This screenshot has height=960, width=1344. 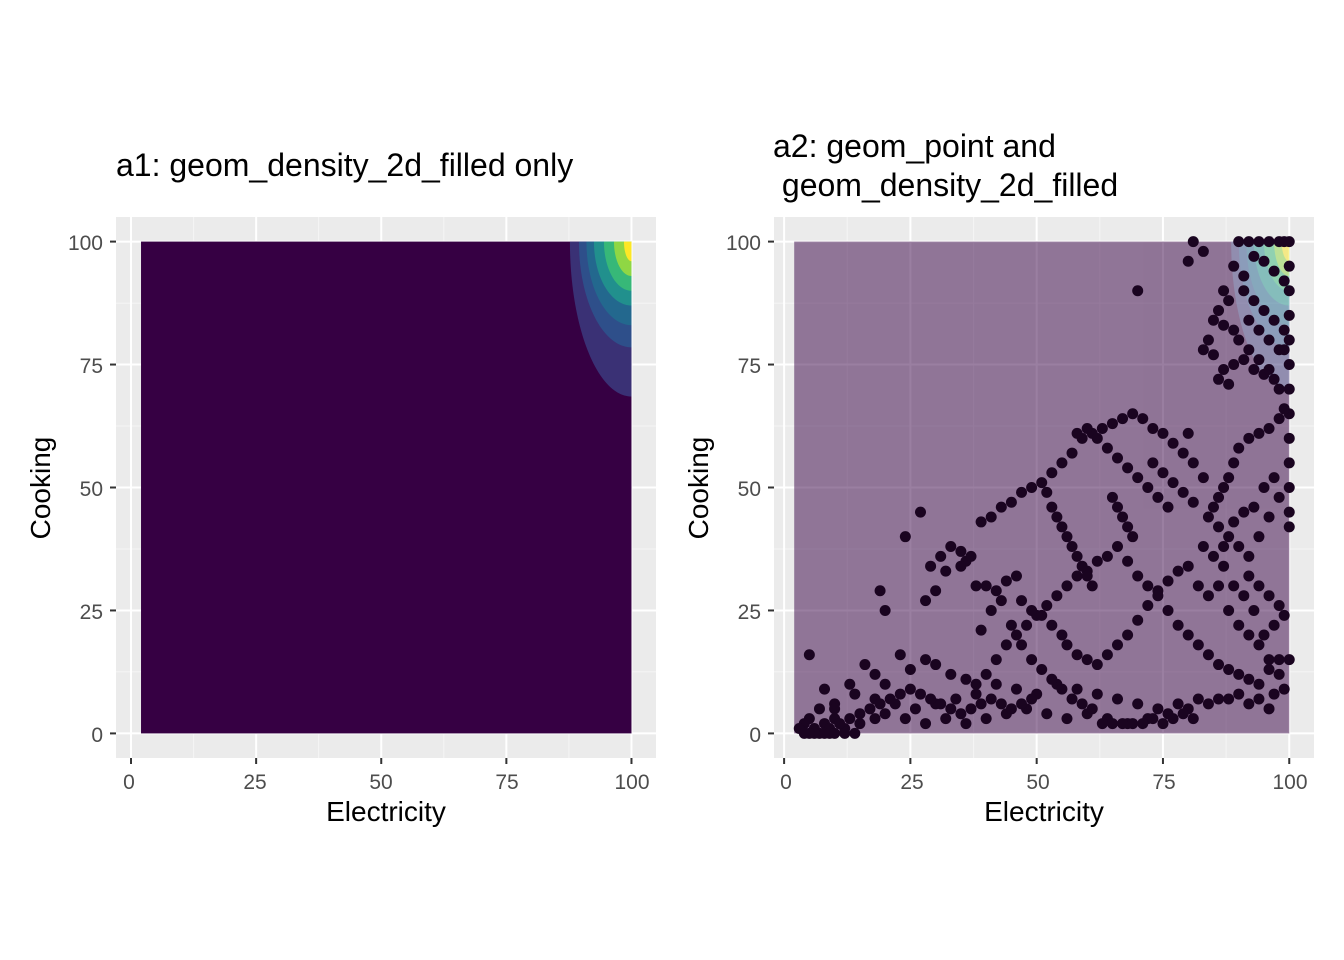 What do you see at coordinates (1037, 761) in the screenshot?
I see `x-axis` at bounding box center [1037, 761].